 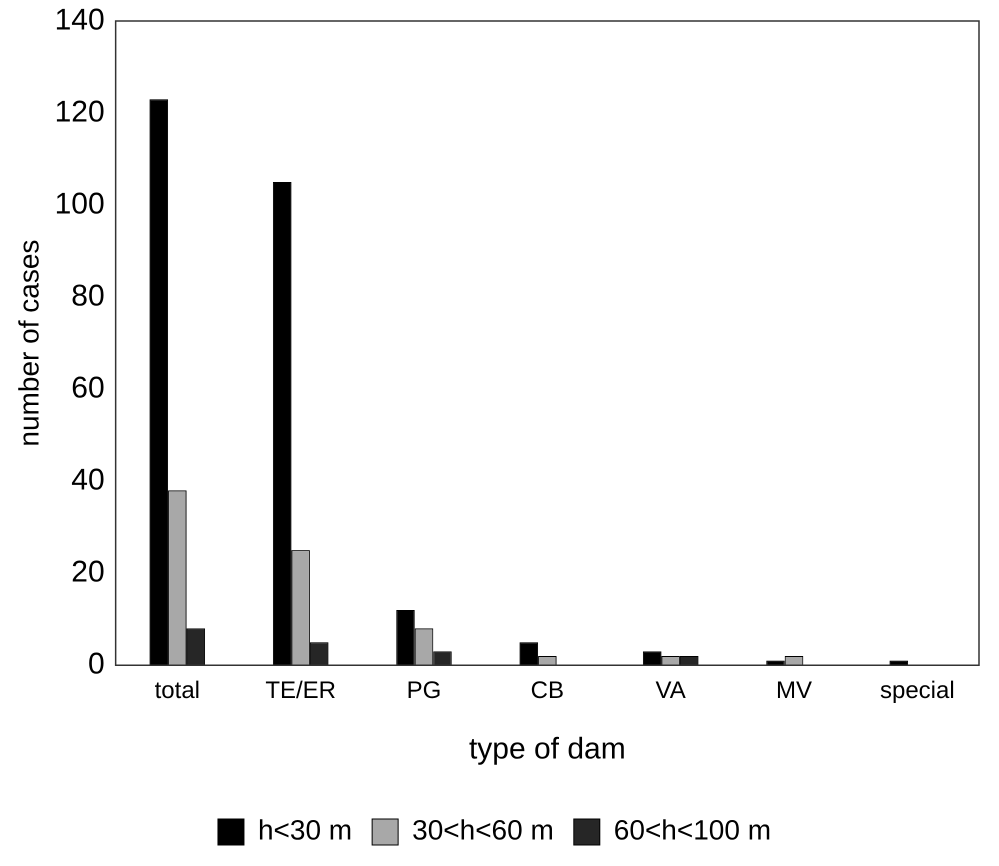 I want to click on y-tick-label: 120, so click(x=79, y=111).